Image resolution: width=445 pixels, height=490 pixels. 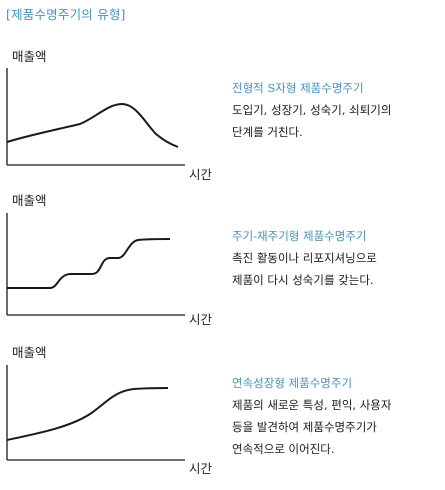 I want to click on description-line: 제품이 다시 성숙기를 갖는다., so click(x=303, y=280).